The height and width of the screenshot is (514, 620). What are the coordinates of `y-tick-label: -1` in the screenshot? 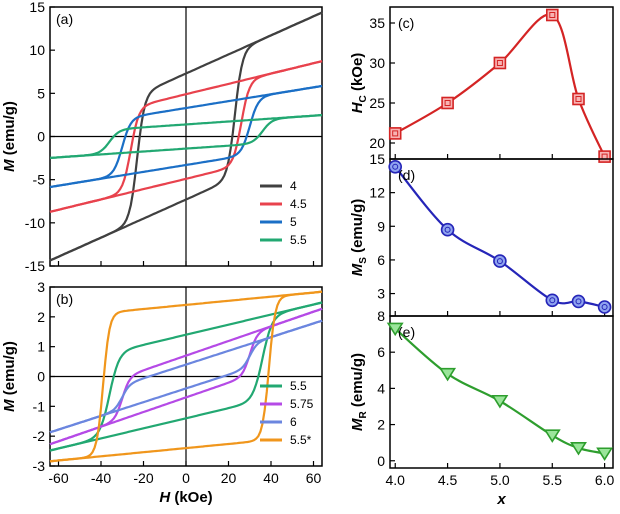 It's located at (39, 406).